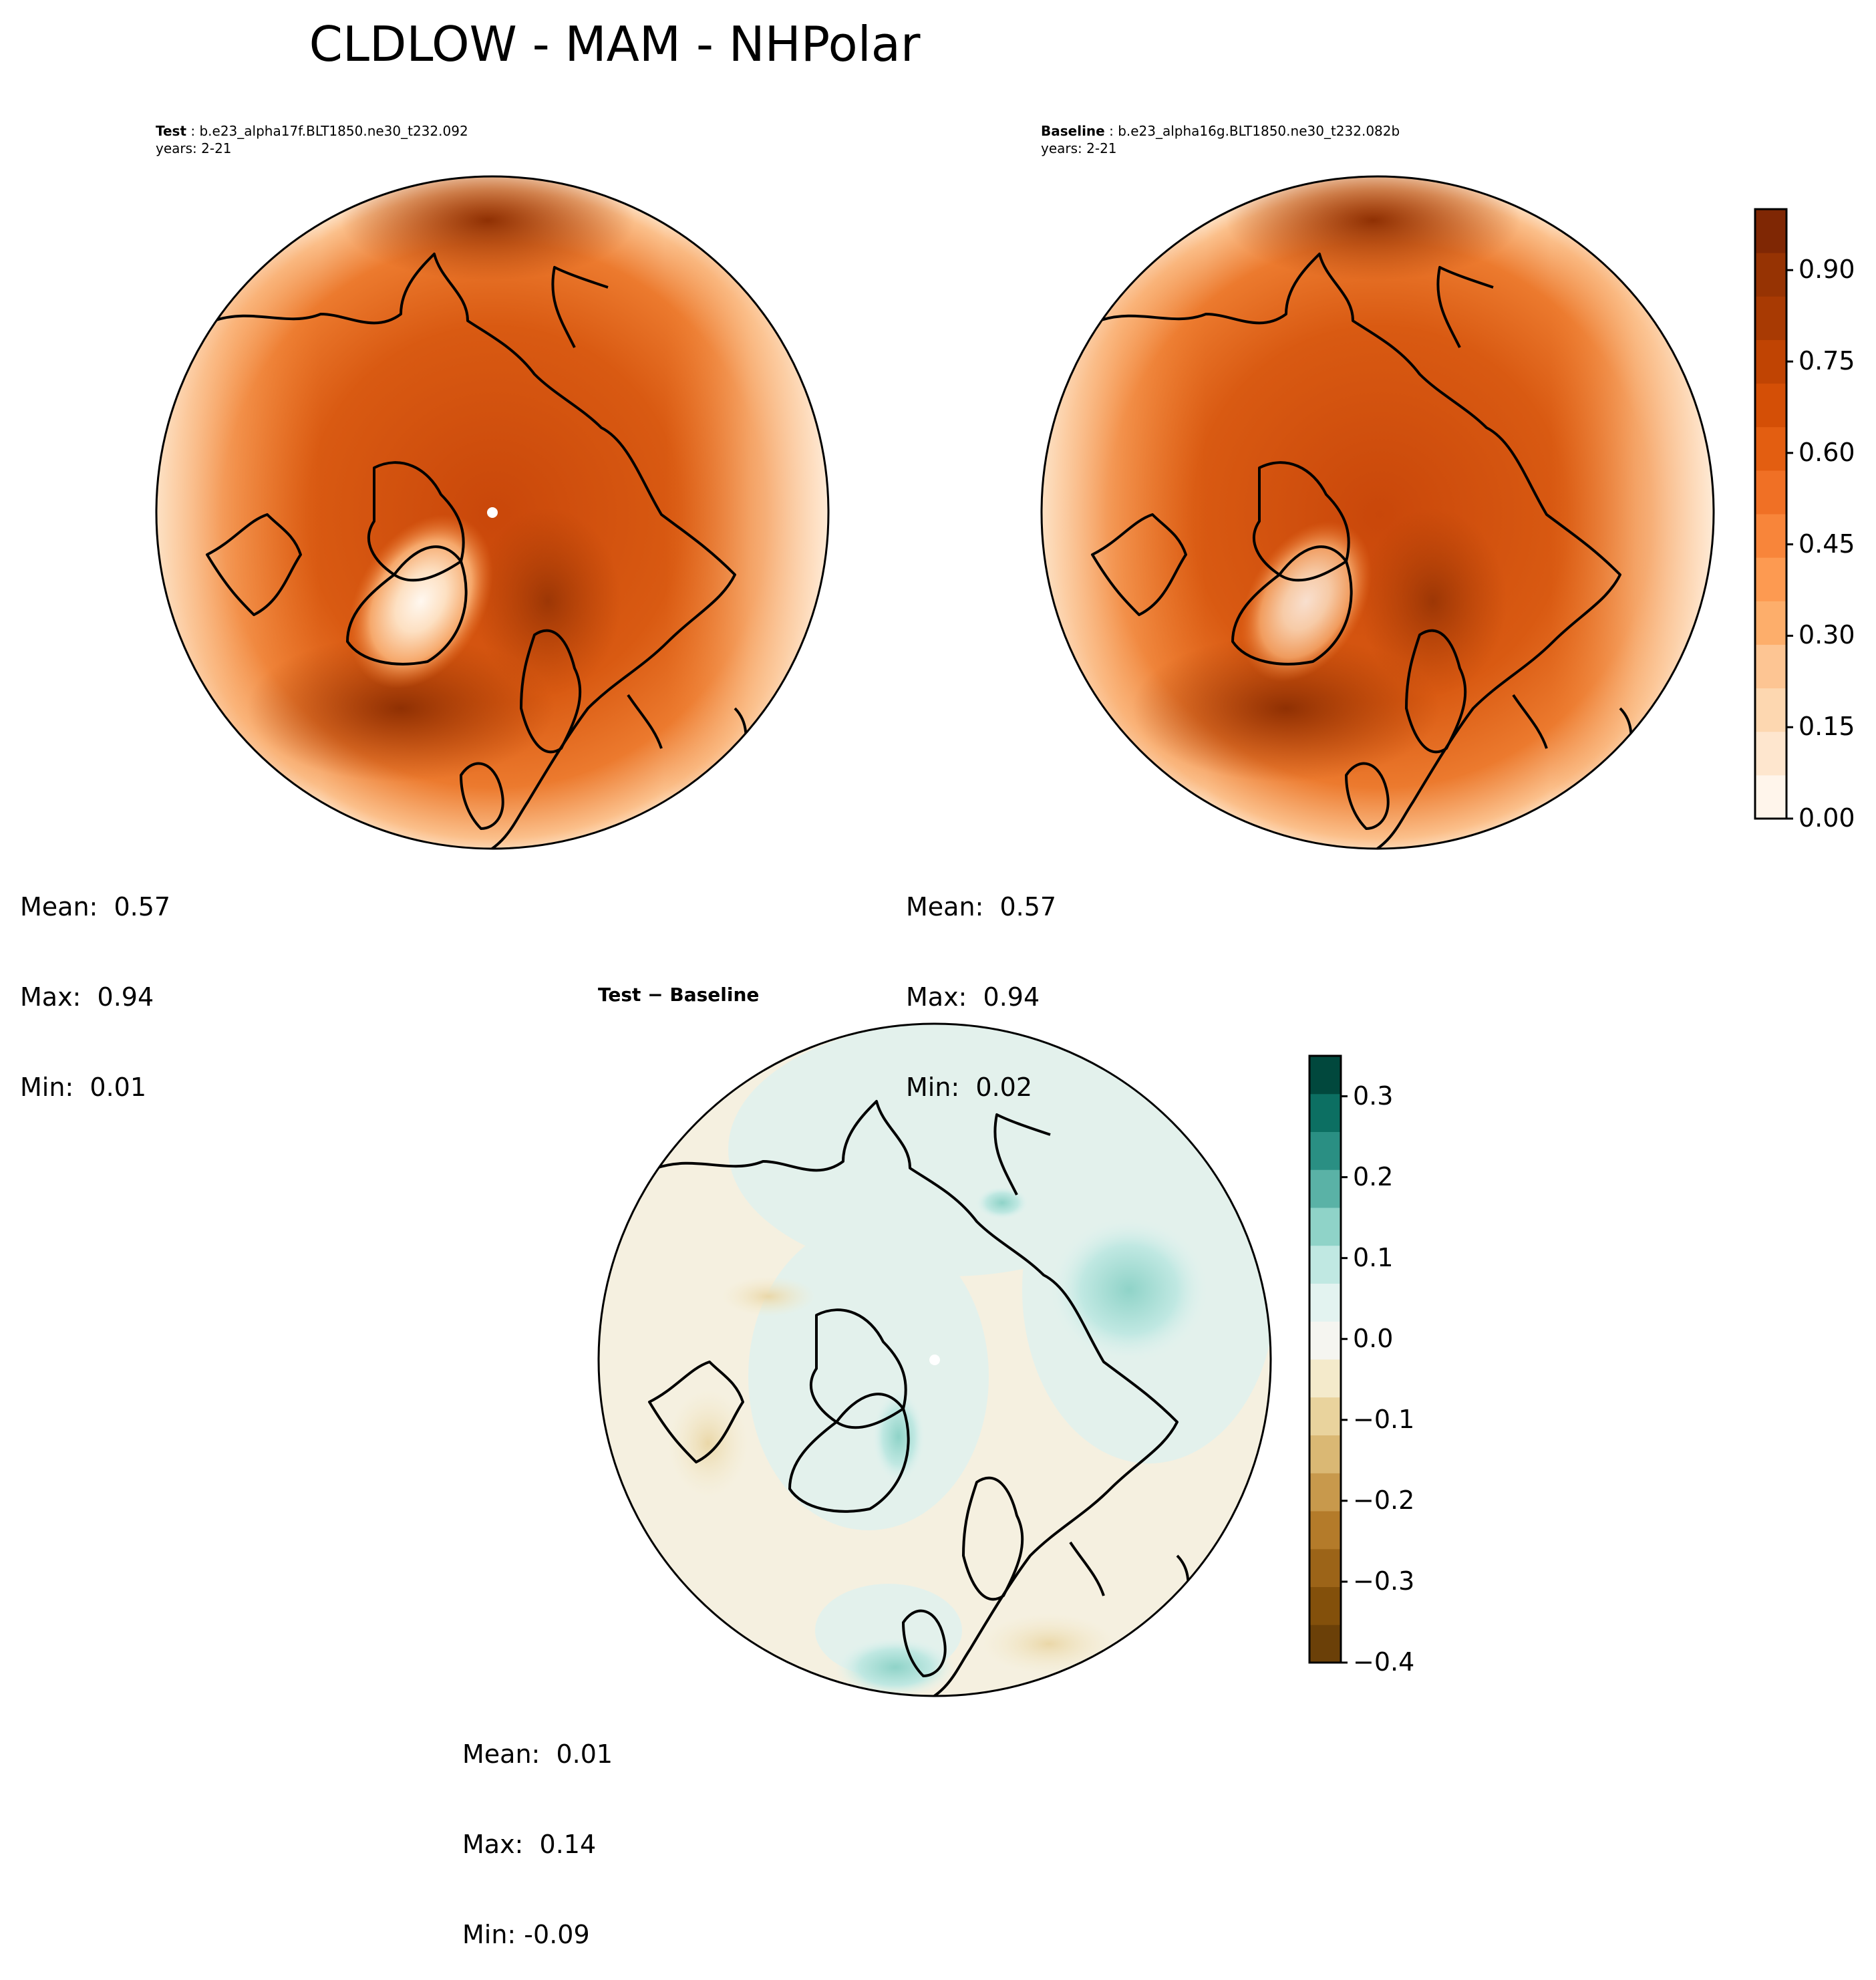 The width and height of the screenshot is (1876, 1980). I want to click on baseline-map, so click(1377, 512).